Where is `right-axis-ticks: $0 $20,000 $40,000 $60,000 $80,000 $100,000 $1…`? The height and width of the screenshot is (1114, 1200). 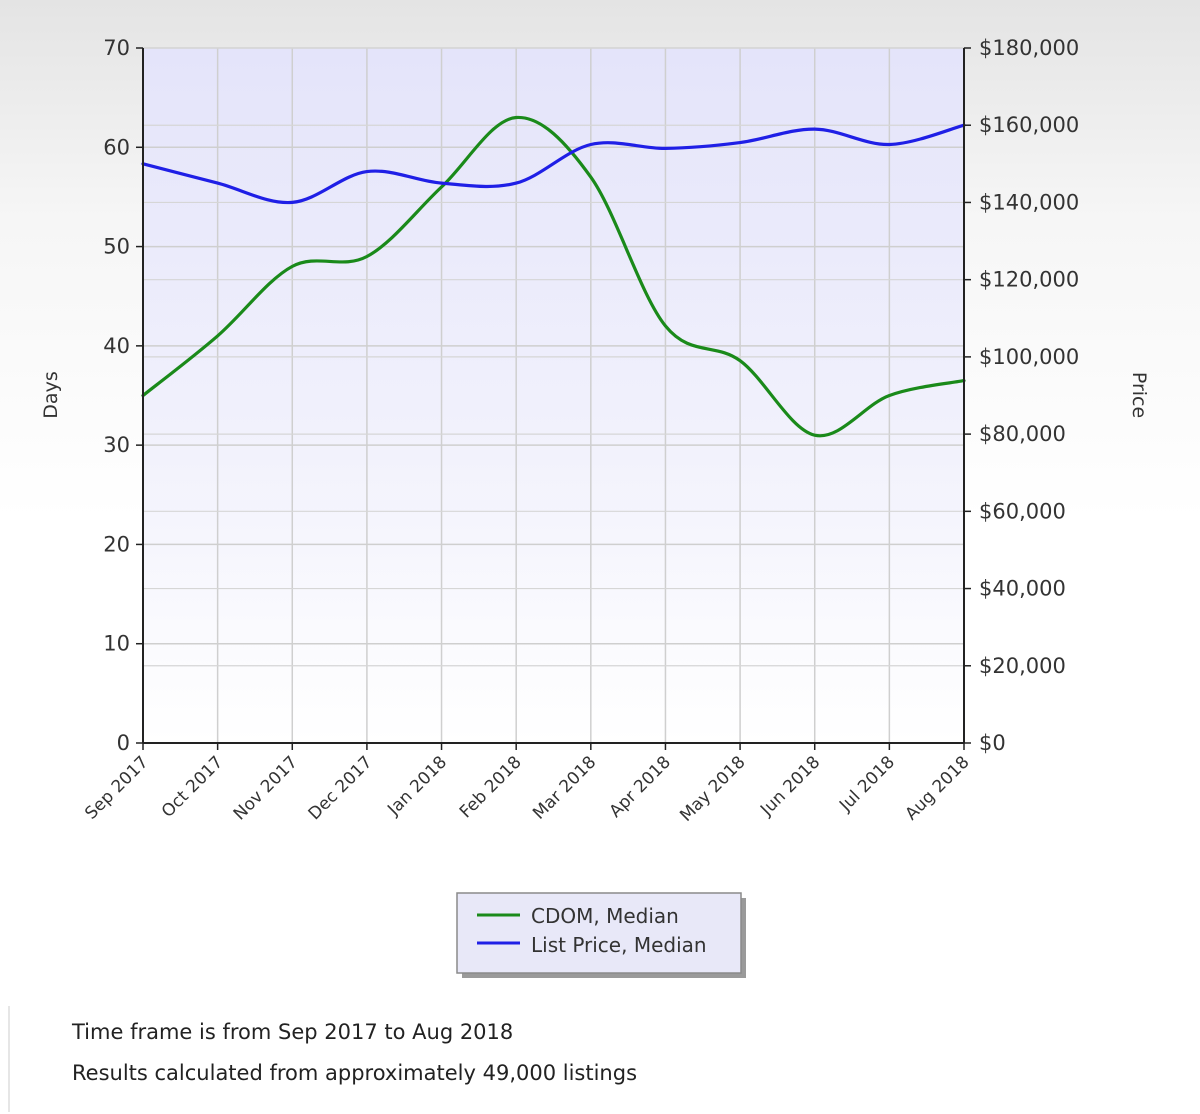
right-axis-ticks: $0 $20,000 $40,000 $60,000 $80,000 $100,000 $1… is located at coordinates (1021, 395).